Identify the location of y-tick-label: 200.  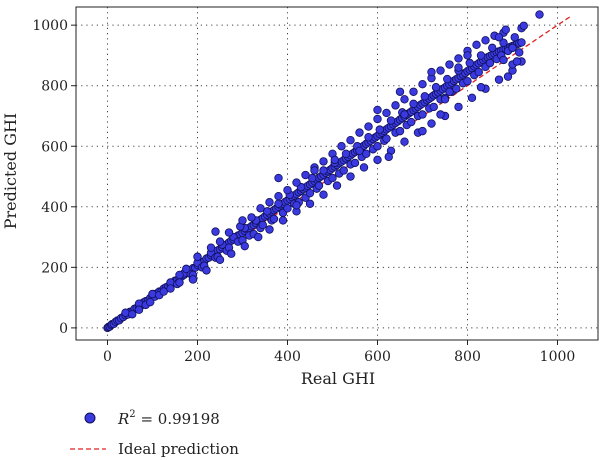
(54, 268).